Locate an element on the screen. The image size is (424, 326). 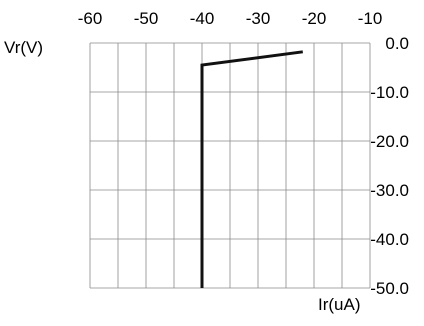
y-tick-label: -30.0 is located at coordinates (389, 190).